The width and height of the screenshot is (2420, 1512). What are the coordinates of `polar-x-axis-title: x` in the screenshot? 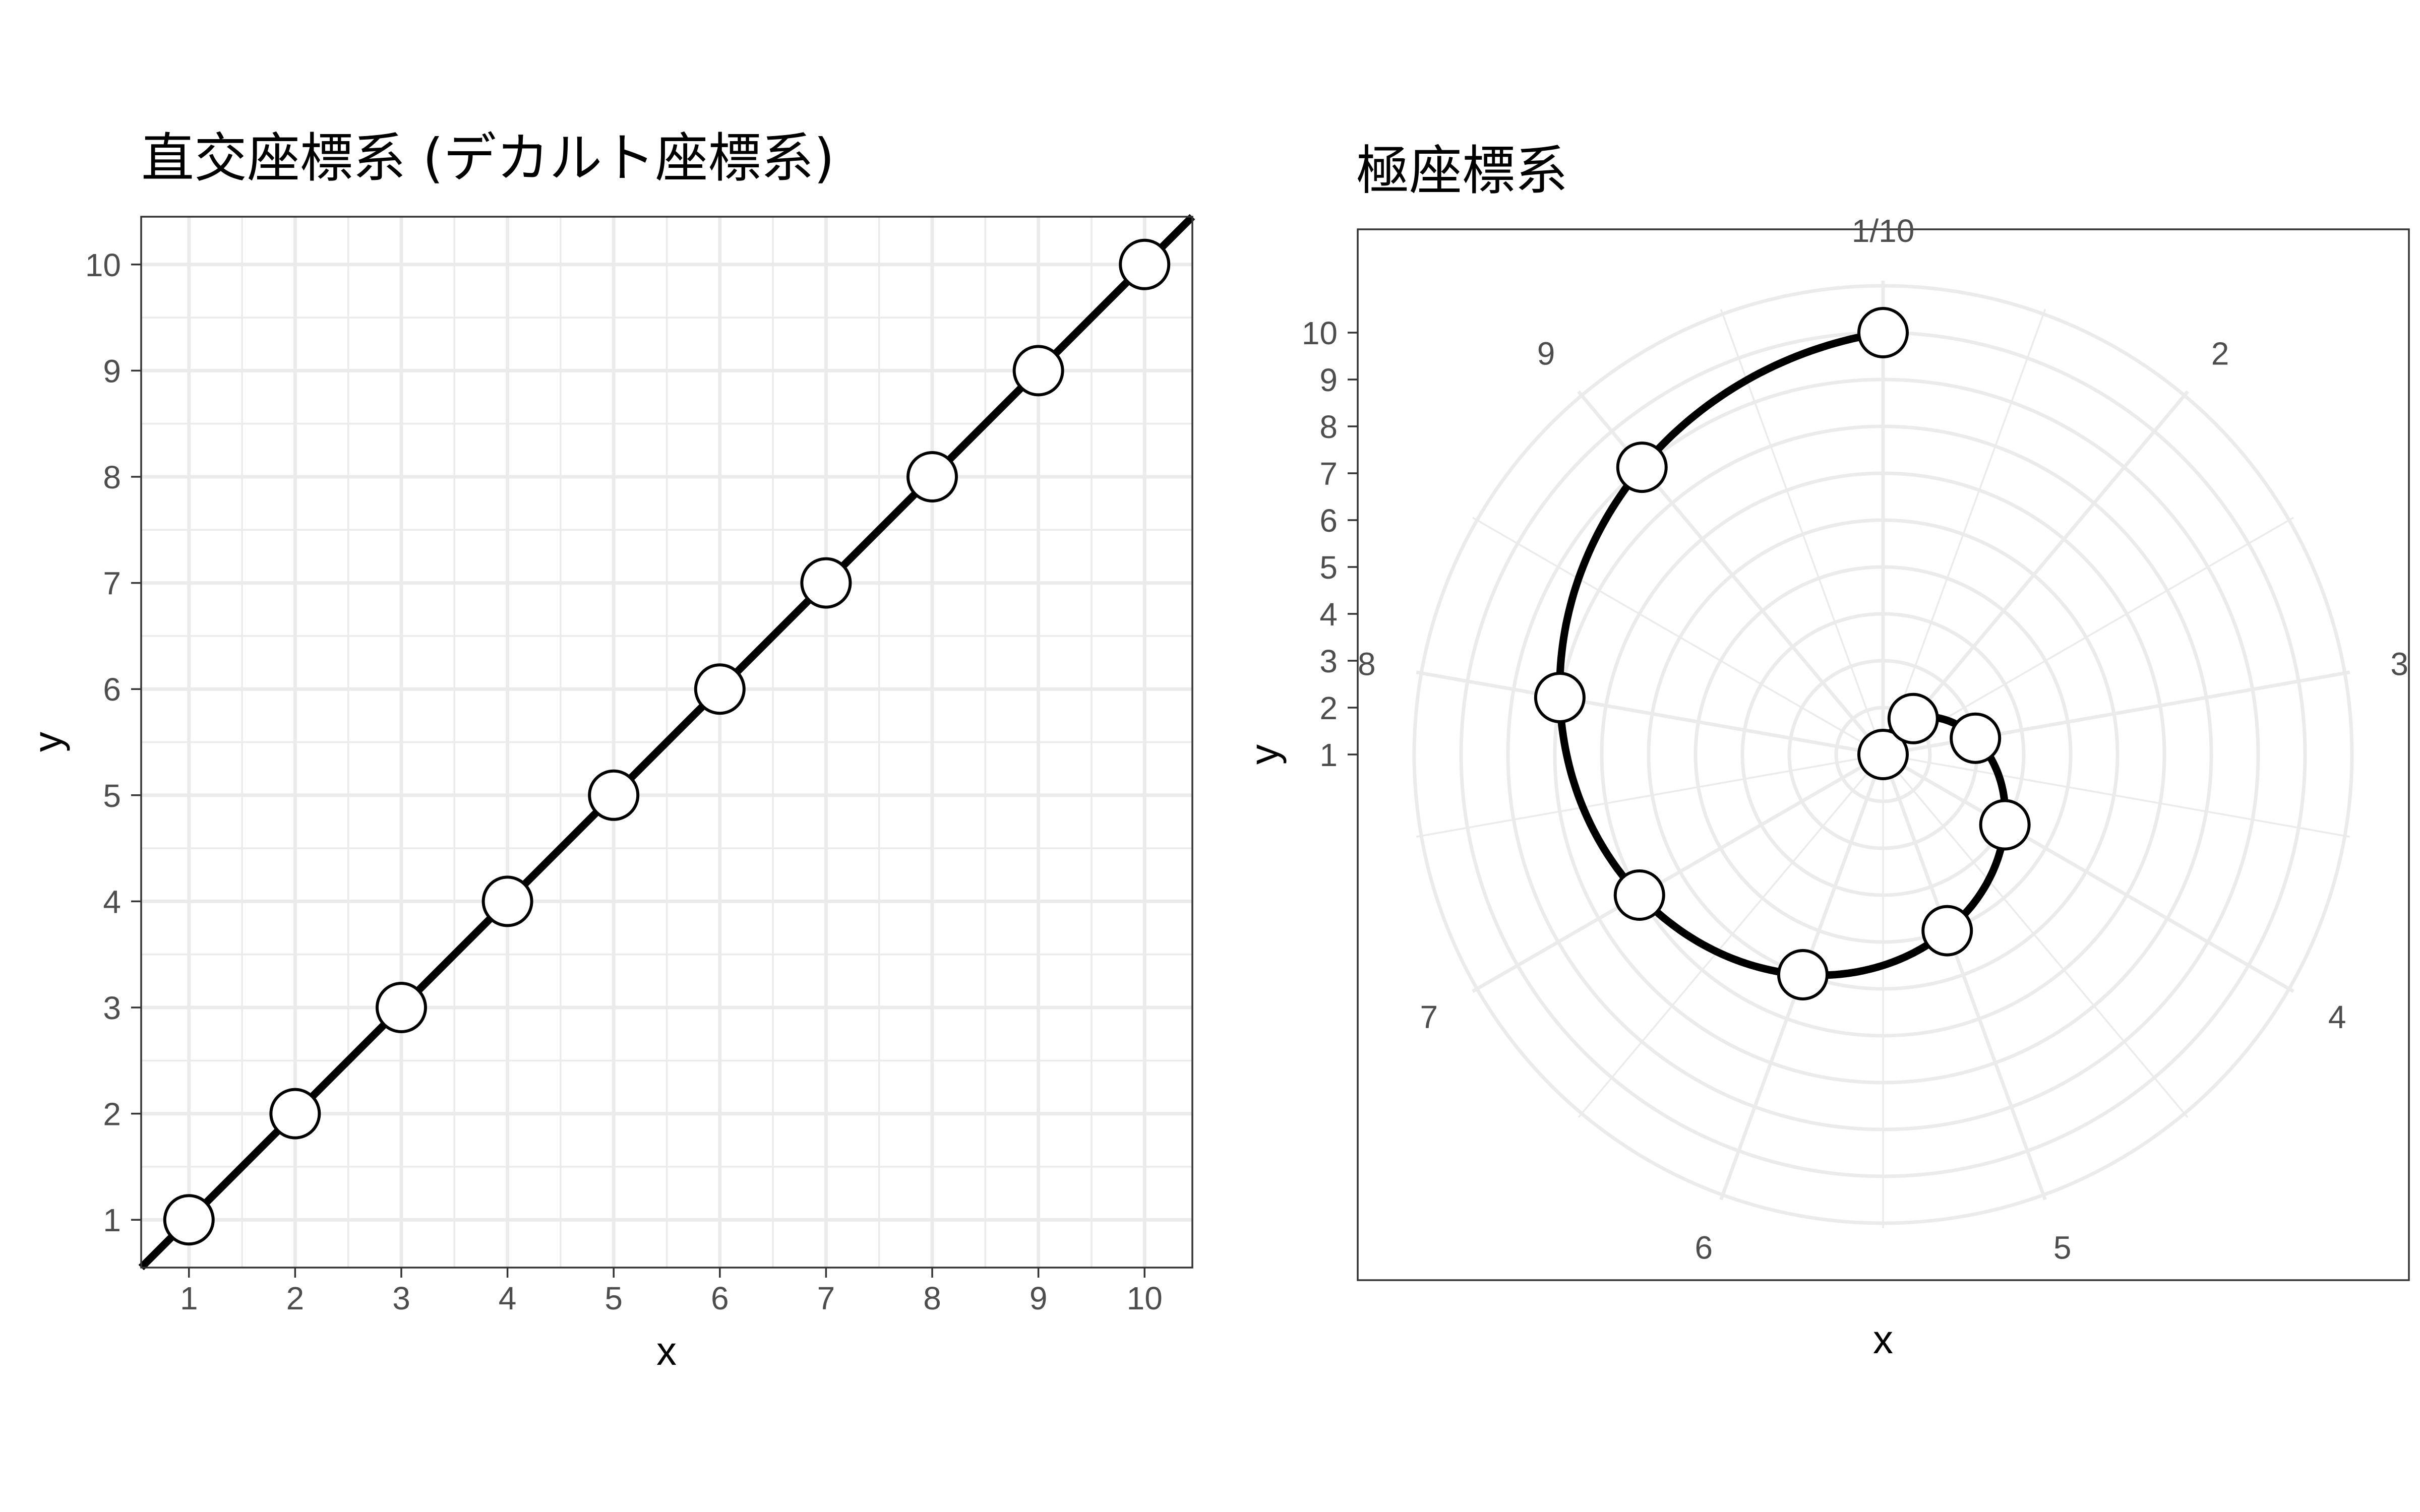 It's located at (1883, 1339).